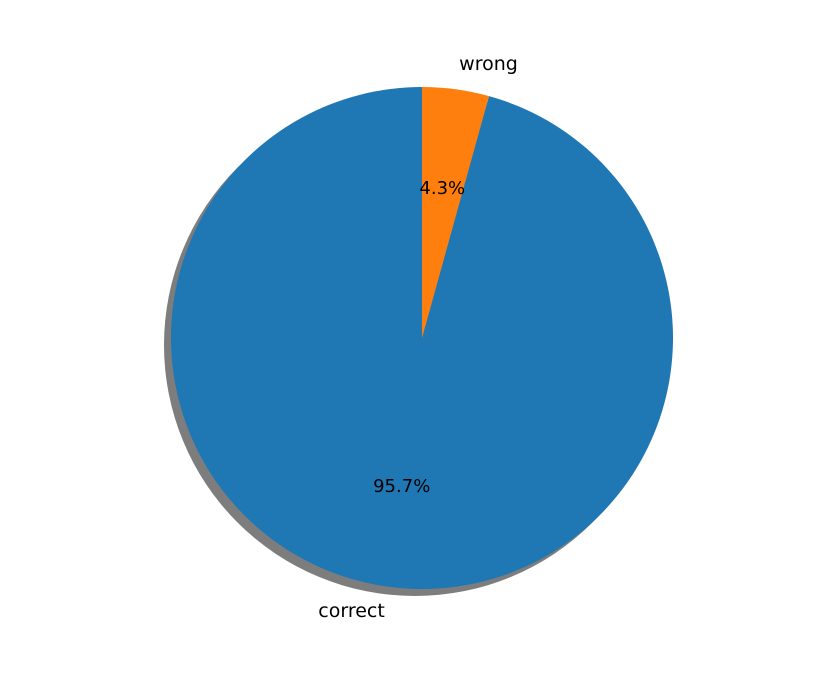 This screenshot has width=822, height=683. I want to click on slice-percent-wrong: 4.3%, so click(442, 188).